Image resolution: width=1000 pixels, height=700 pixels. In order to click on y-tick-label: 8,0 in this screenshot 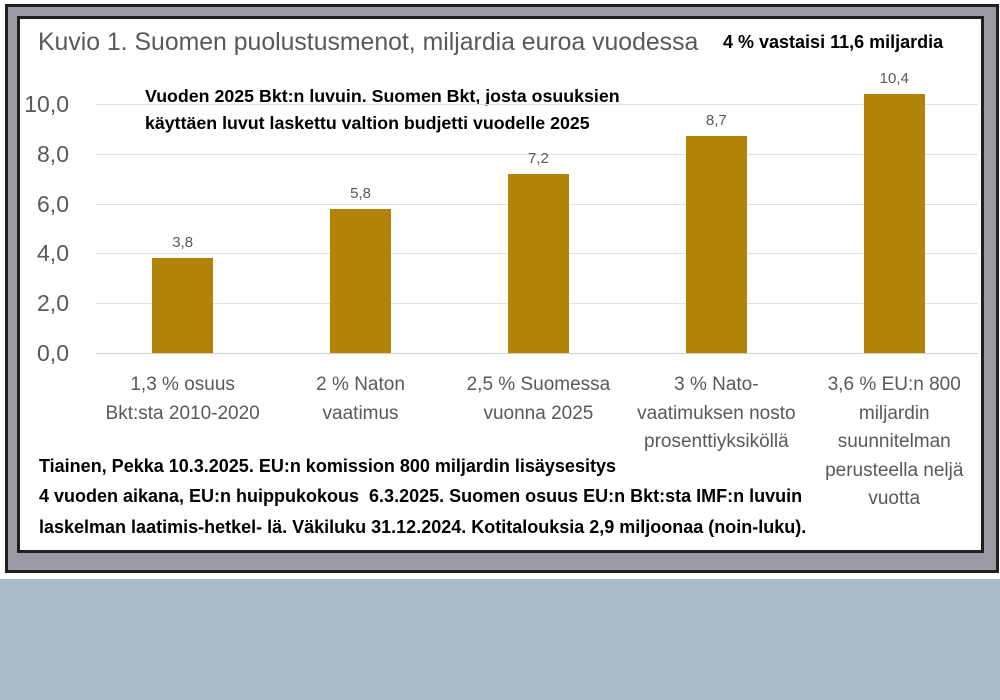, I will do `click(53, 153)`.